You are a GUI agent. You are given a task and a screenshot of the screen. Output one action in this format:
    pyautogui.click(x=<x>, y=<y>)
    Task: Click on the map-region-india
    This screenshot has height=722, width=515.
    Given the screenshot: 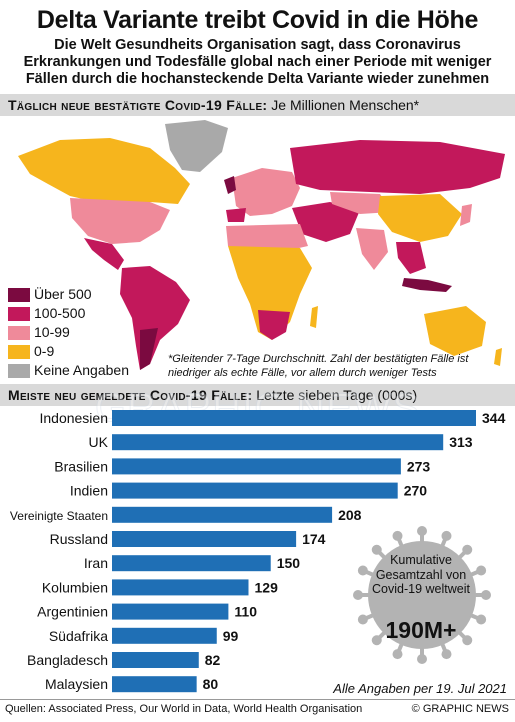 What is the action you would take?
    pyautogui.click(x=372, y=249)
    